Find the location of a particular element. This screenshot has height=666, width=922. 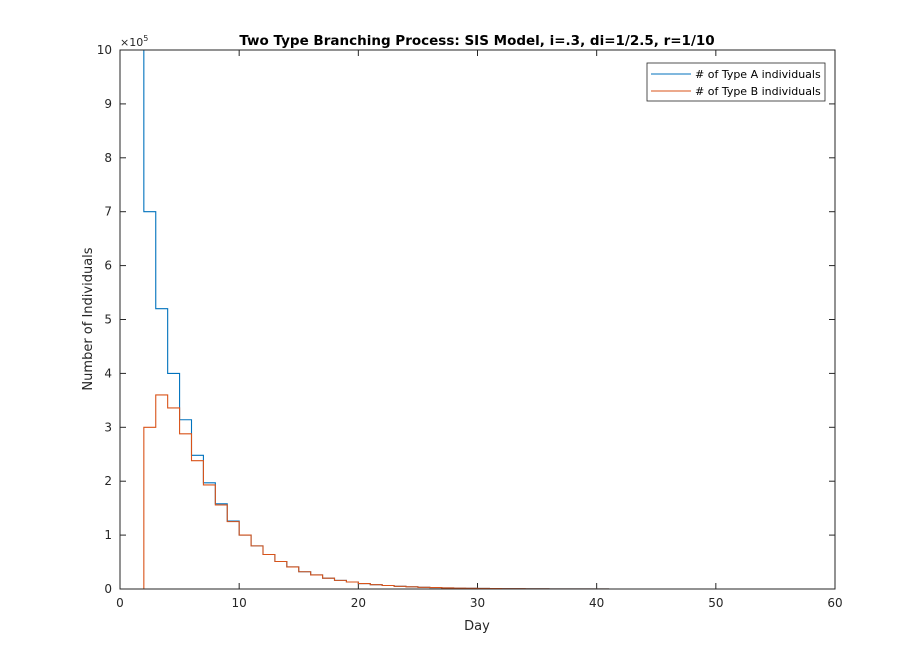

y-axis-label: Number of Individuals is located at coordinates (88, 318).